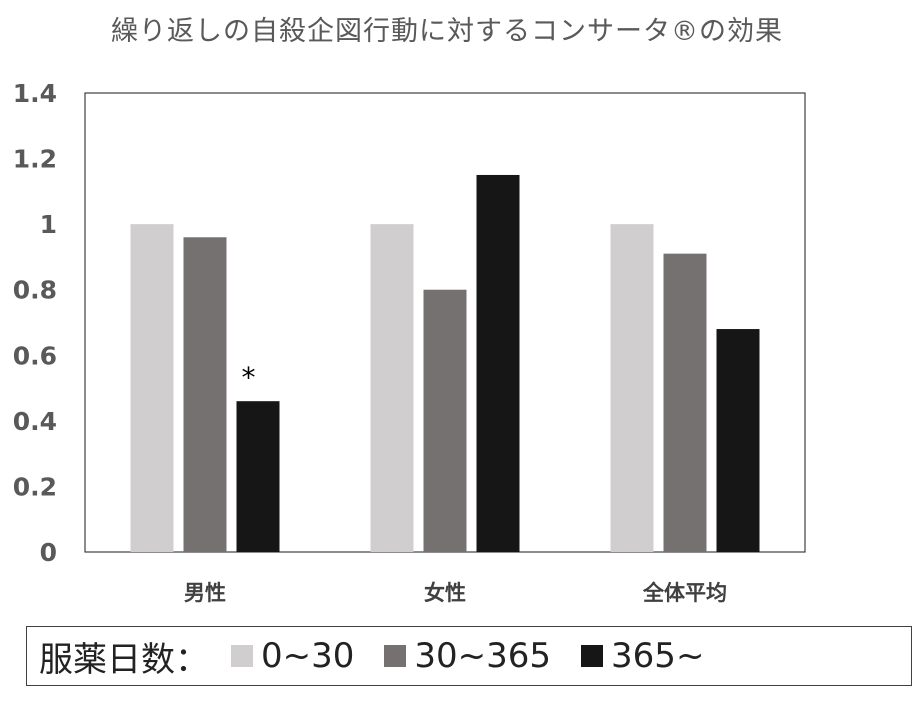 This screenshot has width=924, height=714. I want to click on legend-swatch-dark-gray, so click(395, 656).